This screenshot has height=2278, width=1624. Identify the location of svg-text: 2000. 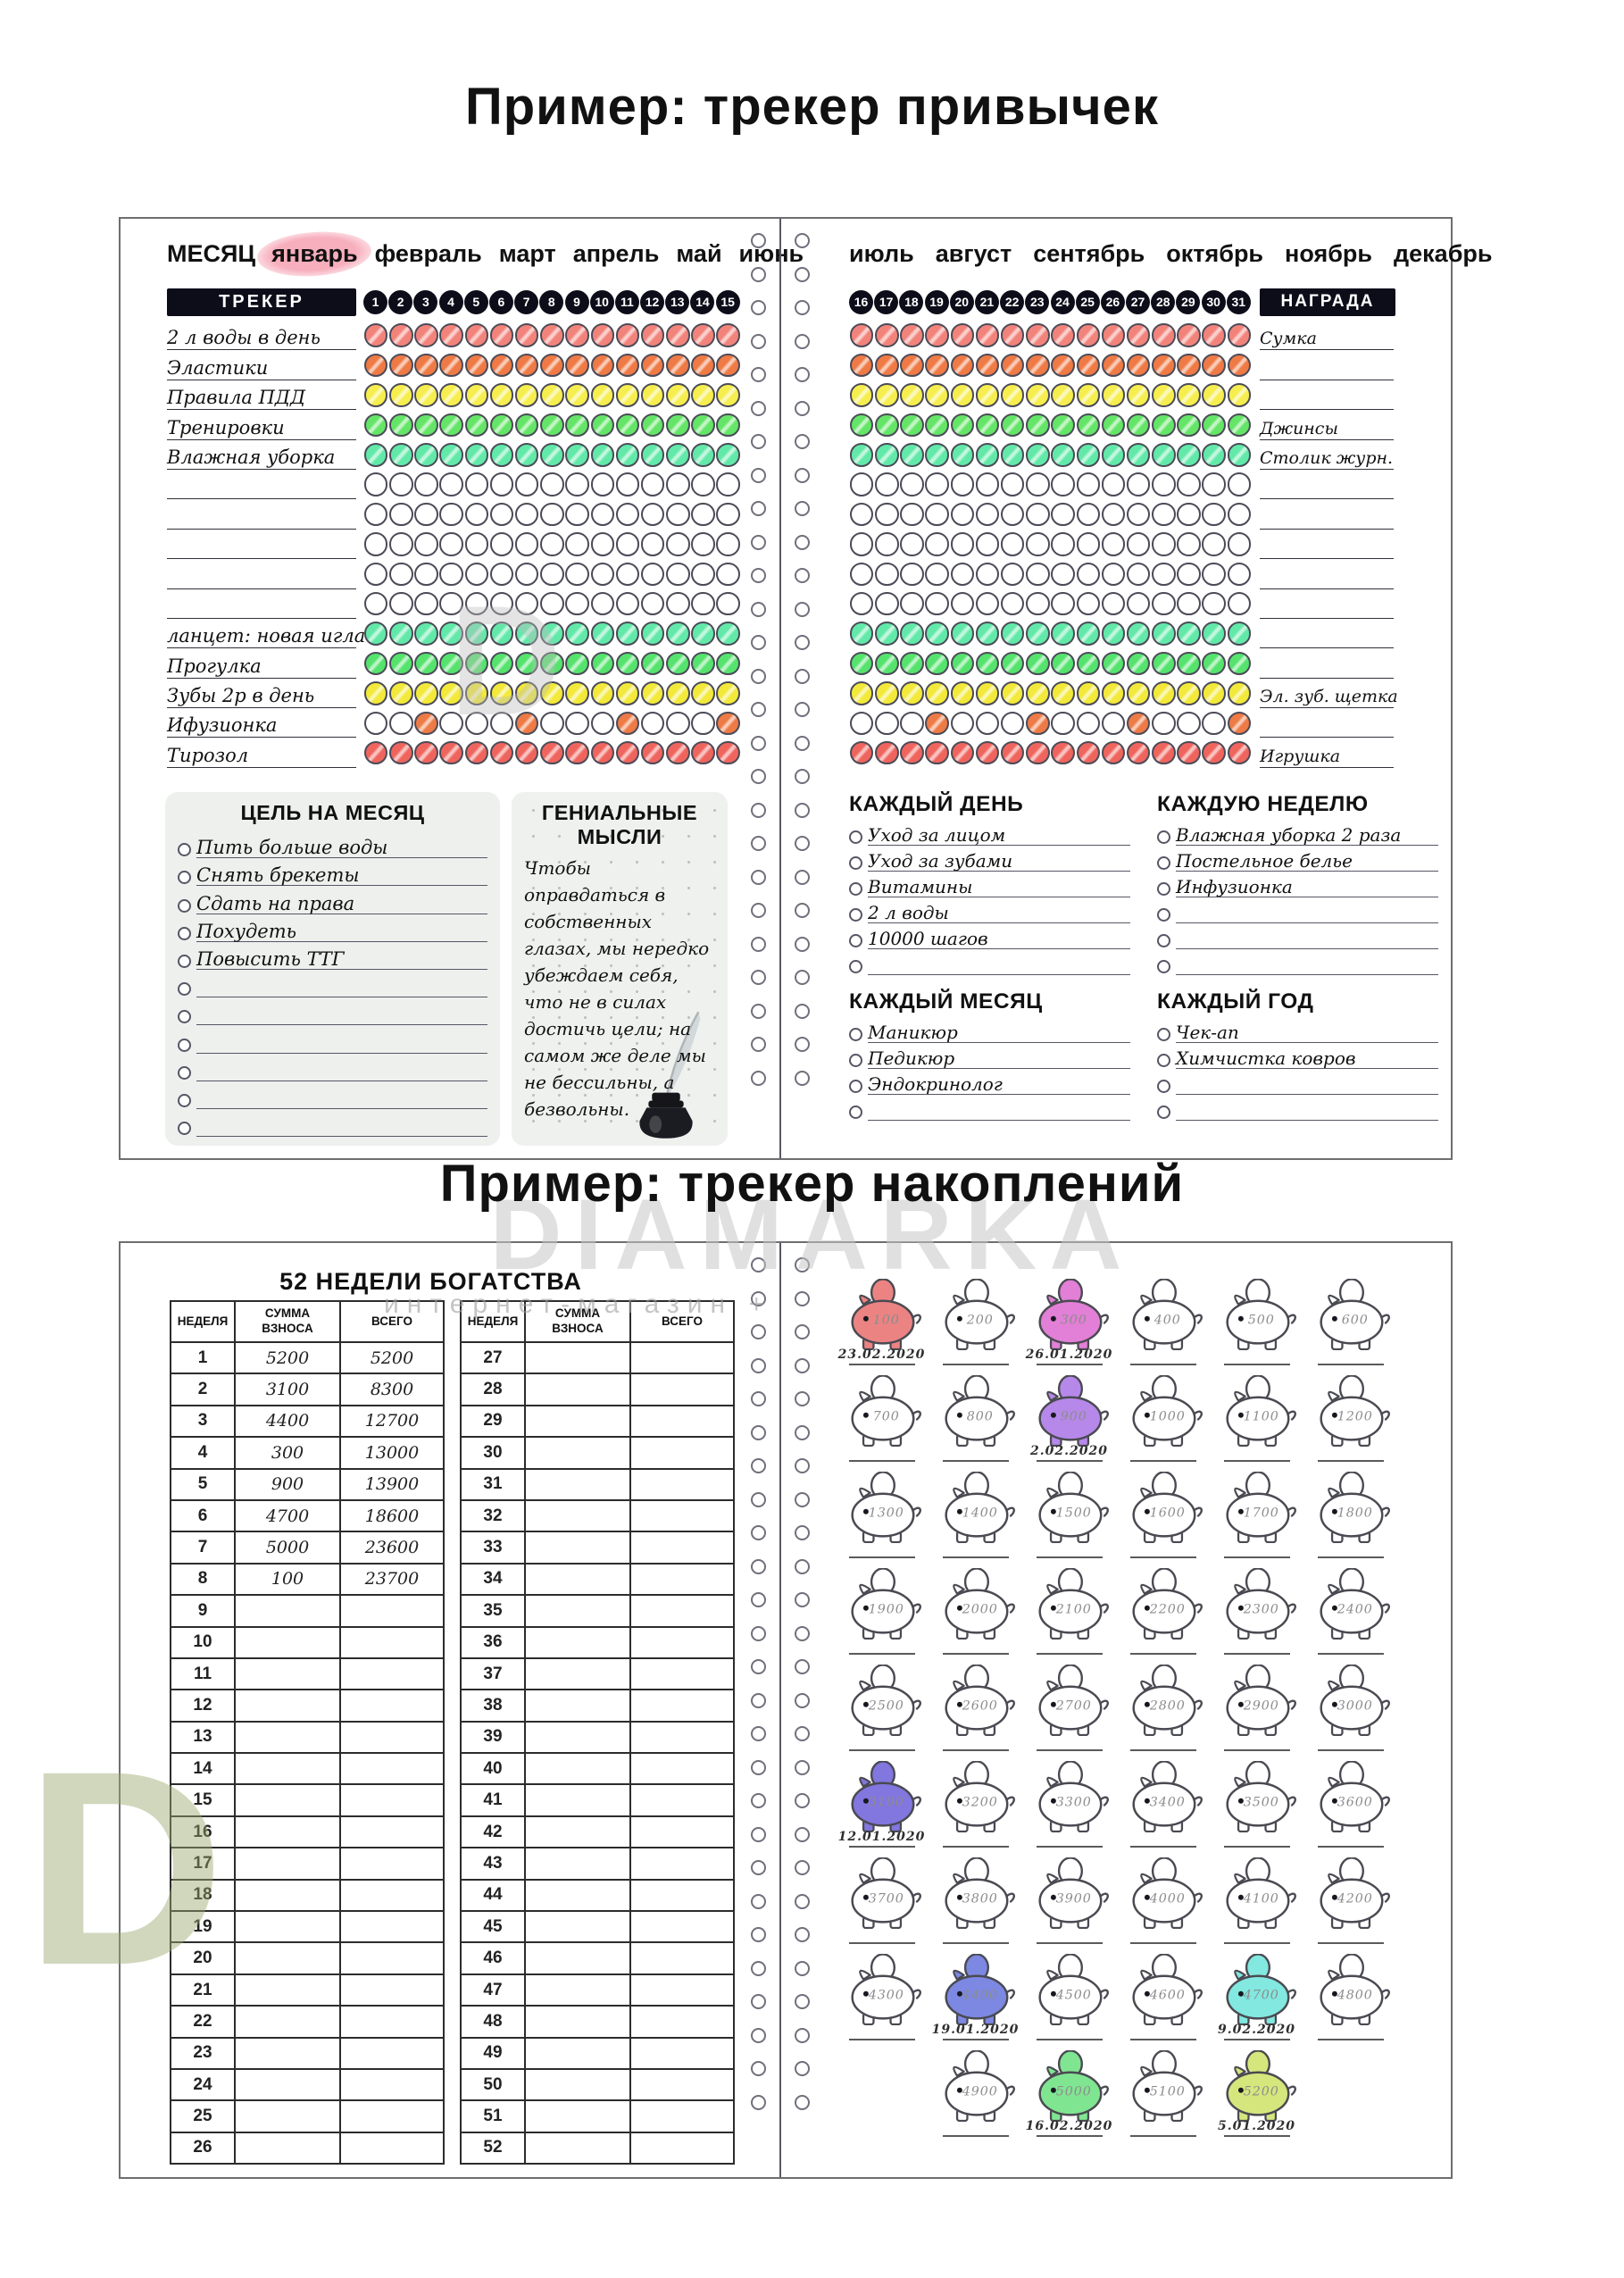
(979, 1609).